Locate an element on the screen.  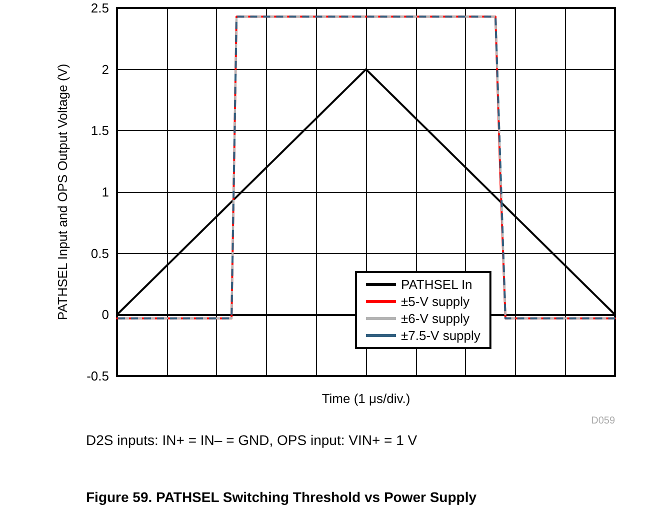
legend-label: ±6-V supply is located at coordinates (435, 318).